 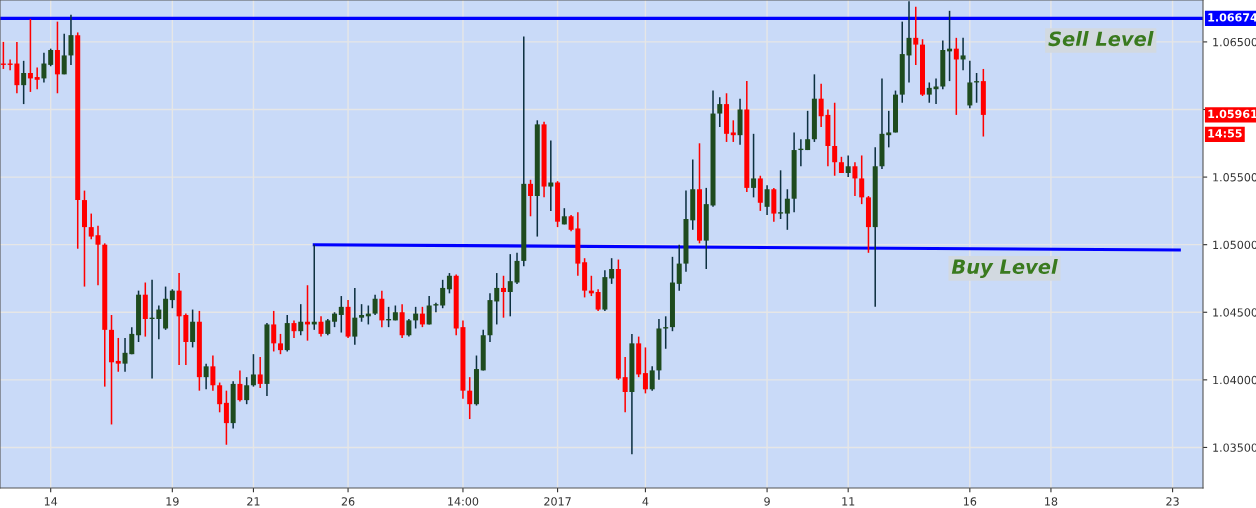 What do you see at coordinates (1172, 501) in the screenshot?
I see `x-tick-label: 23` at bounding box center [1172, 501].